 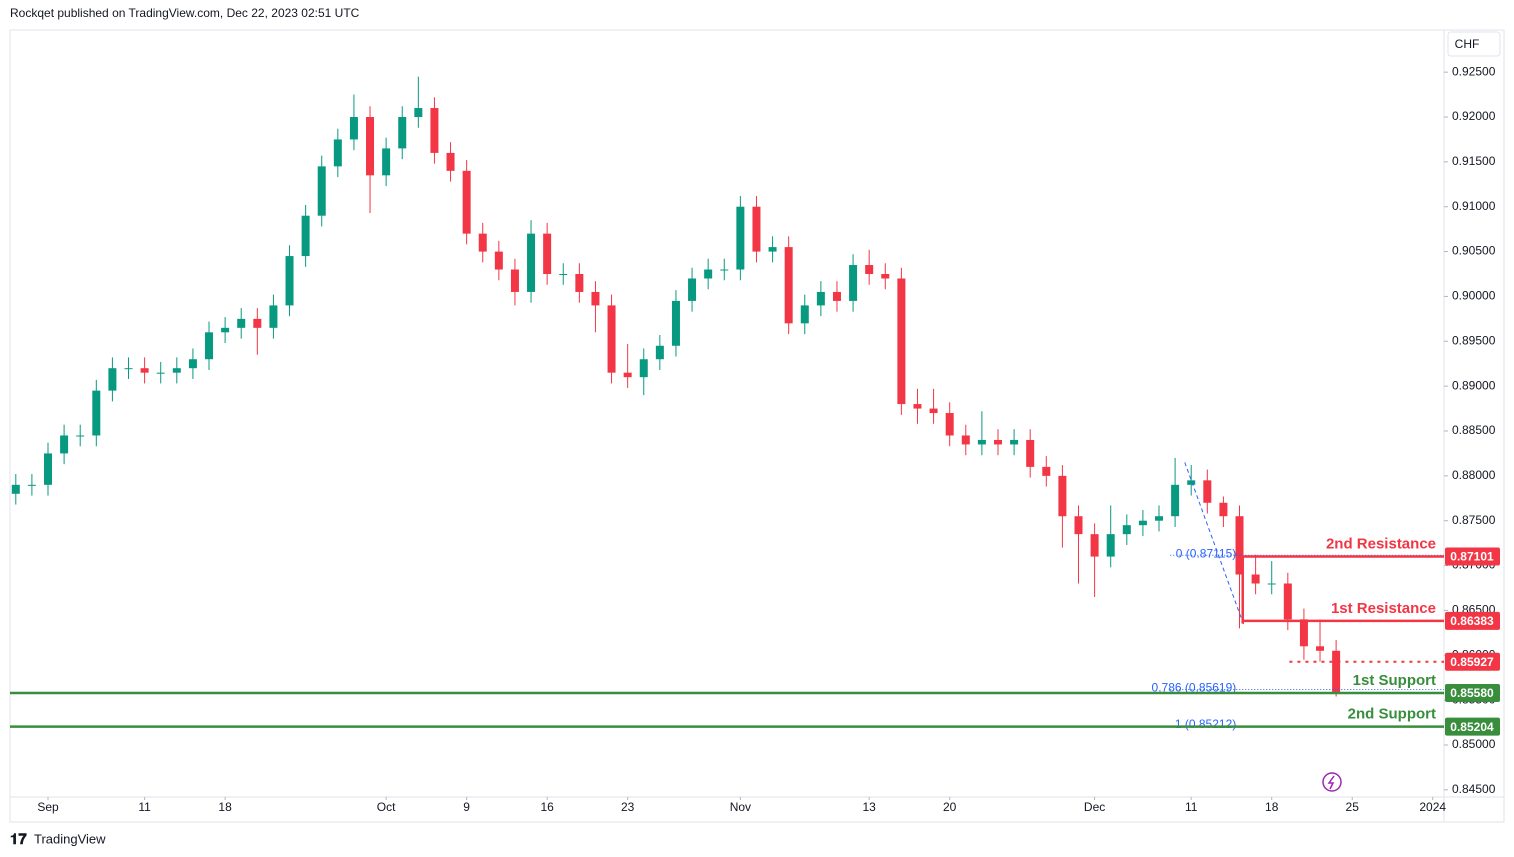 What do you see at coordinates (1474, 161) in the screenshot?
I see `y-tick-label: 0.91500` at bounding box center [1474, 161].